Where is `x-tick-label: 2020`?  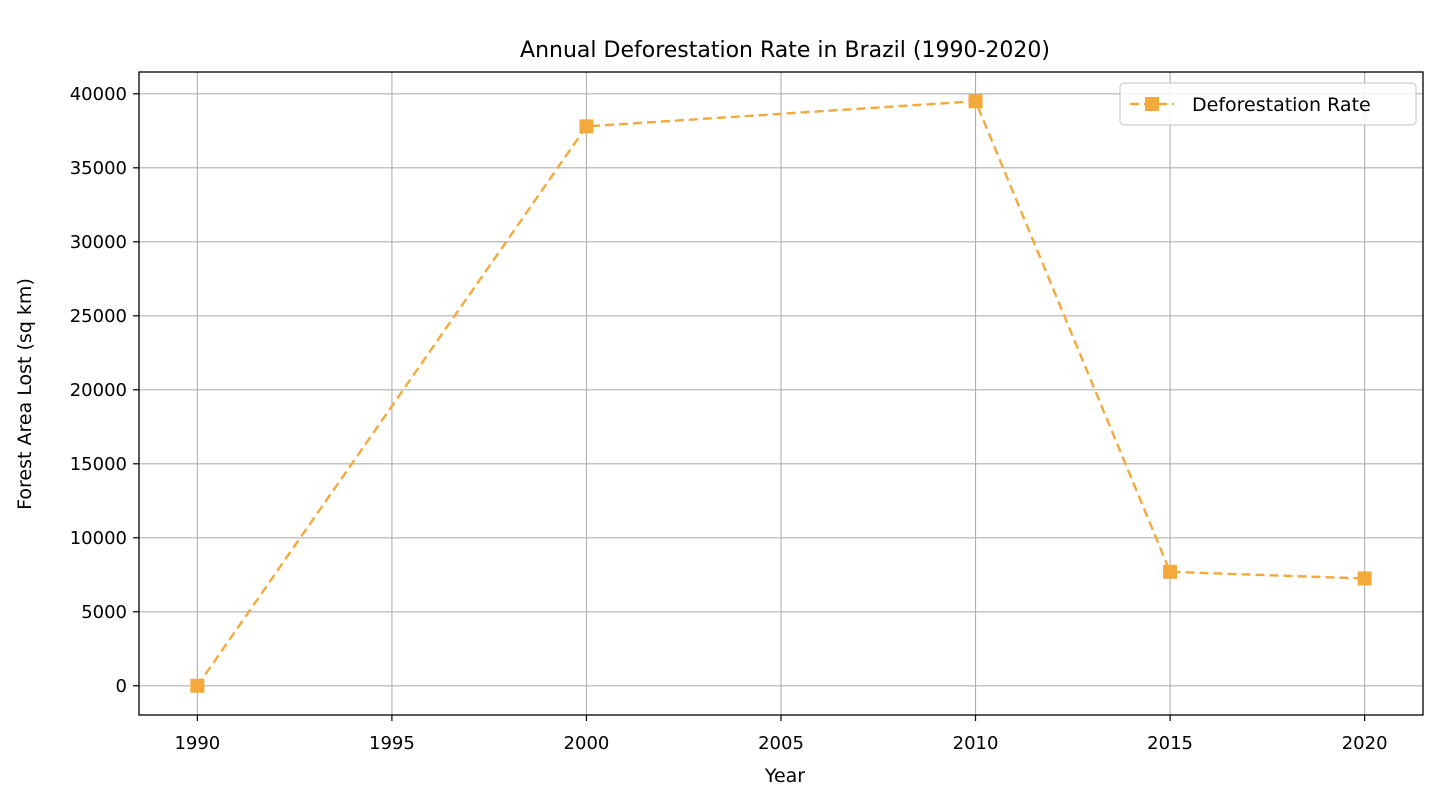
x-tick-label: 2020 is located at coordinates (1365, 743).